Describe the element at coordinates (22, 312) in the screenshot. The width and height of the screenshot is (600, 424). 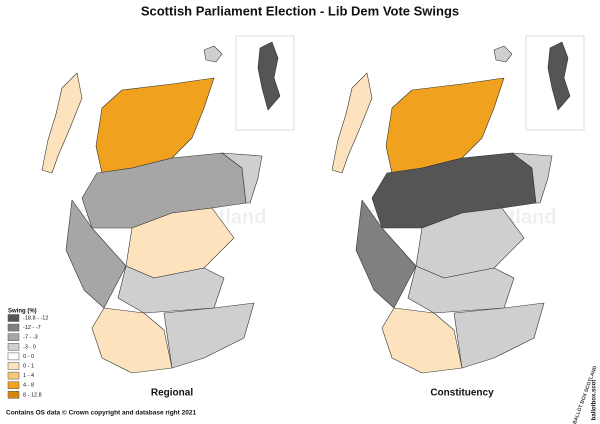
I see `legend-title: Swing (%)` at that location.